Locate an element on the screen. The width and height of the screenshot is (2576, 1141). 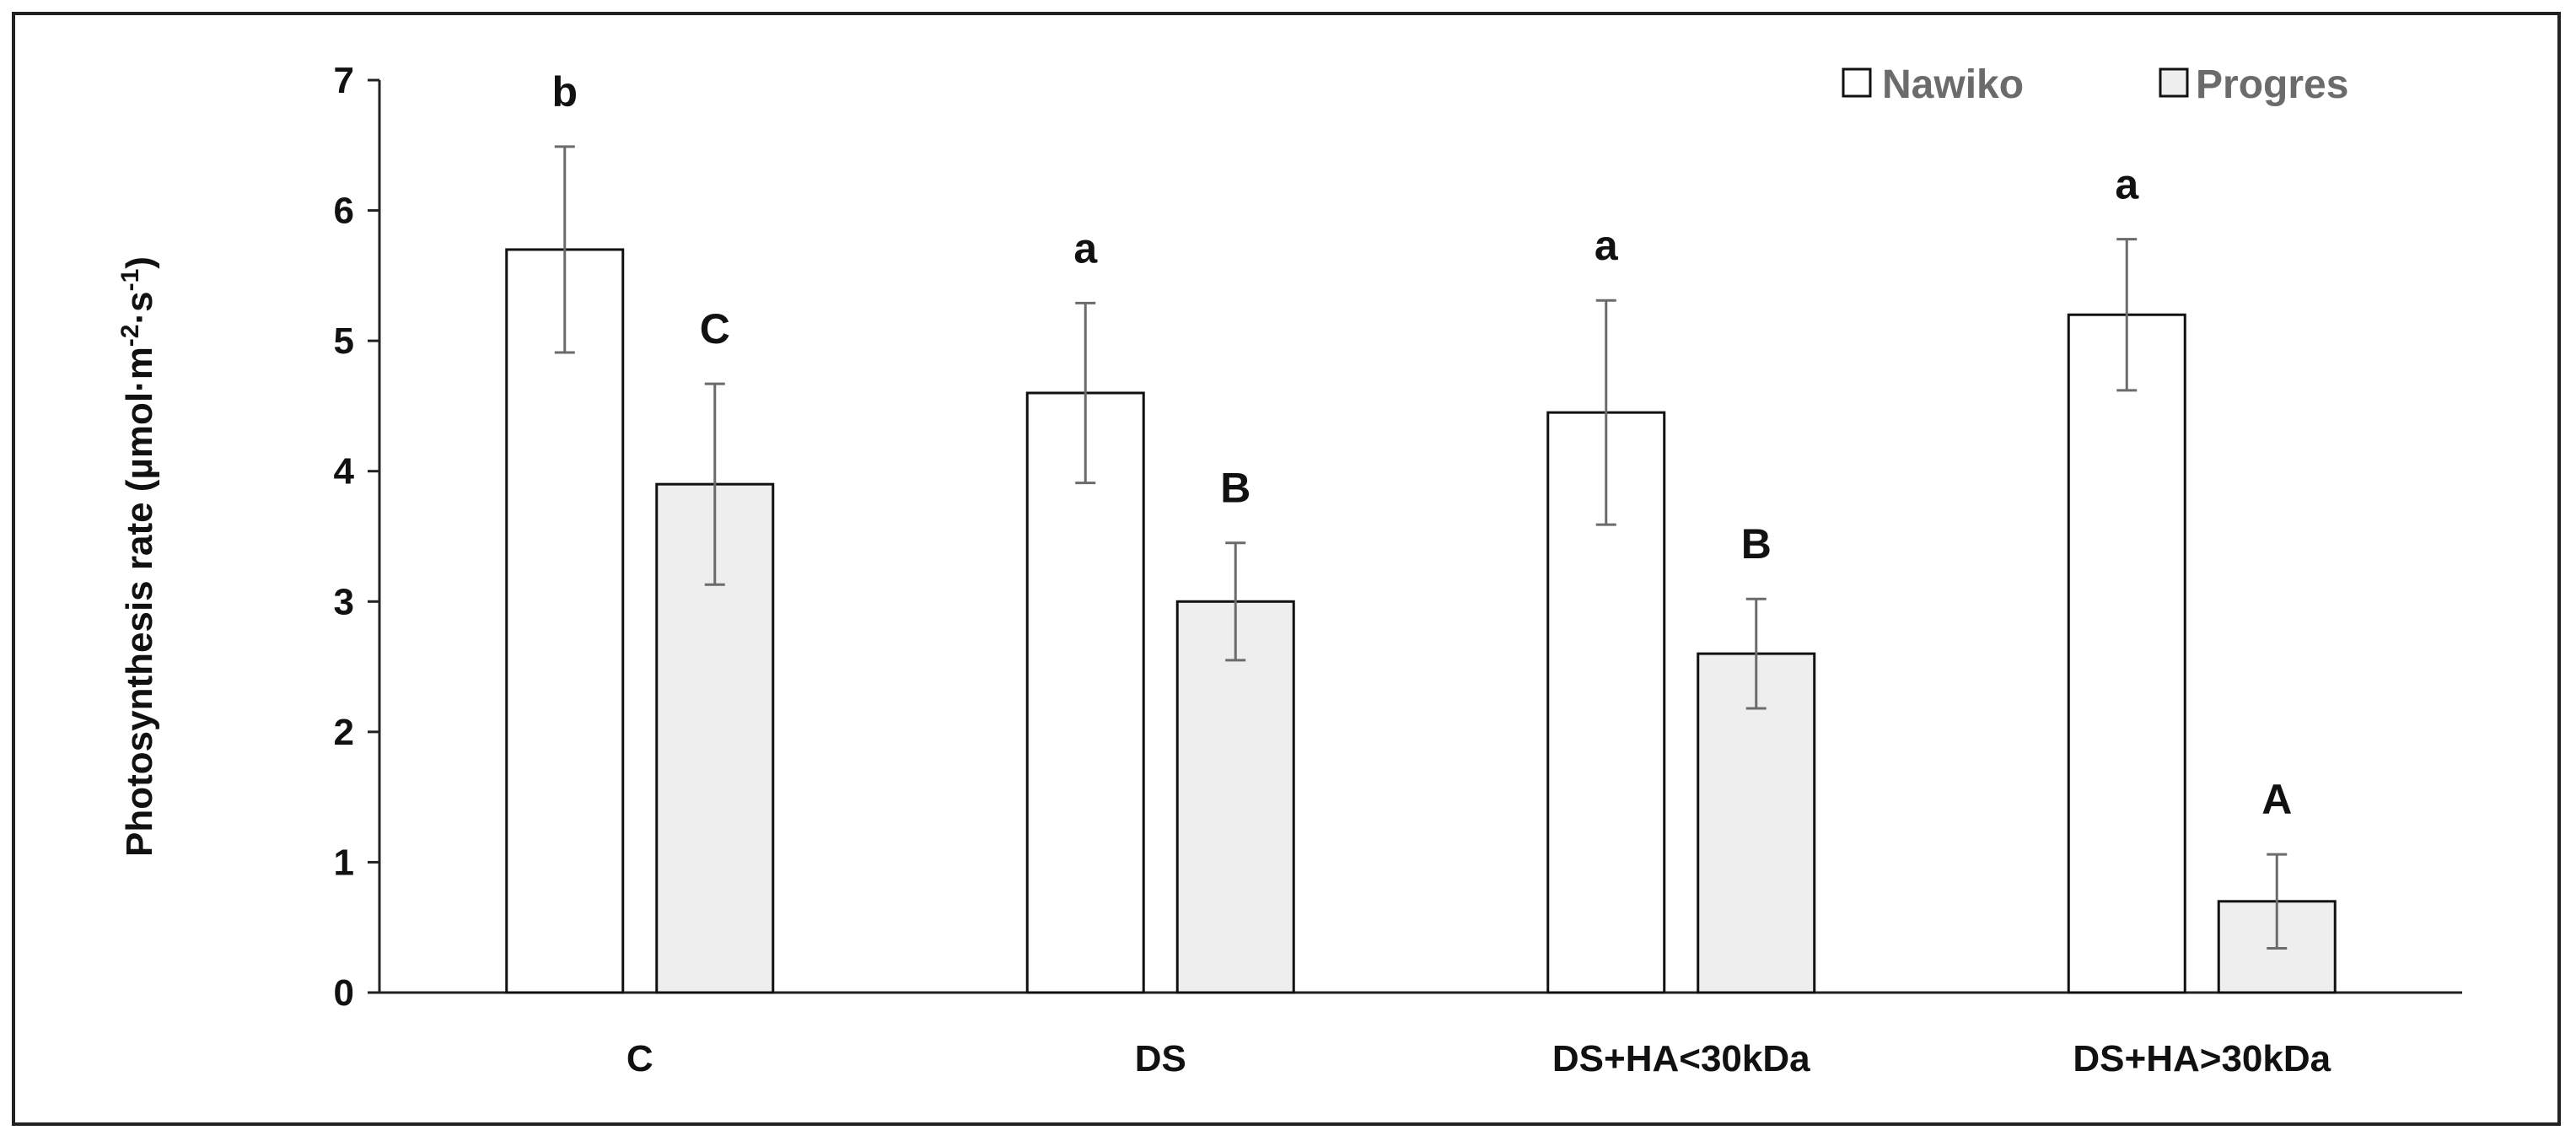
y-axis-title: Photosynthesis rate (µmol·m-2·s-1) is located at coordinates (138, 556).